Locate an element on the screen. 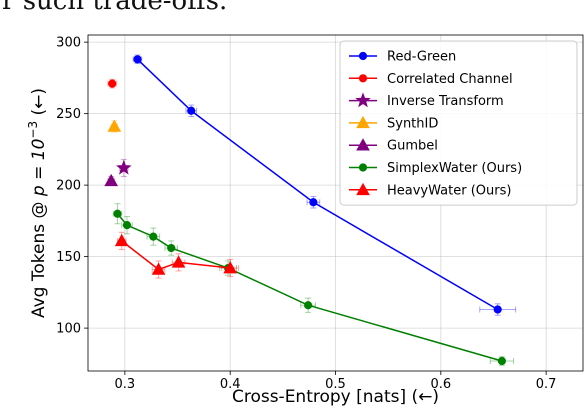 The height and width of the screenshot is (406, 584). x-tick-label: 0.7 is located at coordinates (546, 384).